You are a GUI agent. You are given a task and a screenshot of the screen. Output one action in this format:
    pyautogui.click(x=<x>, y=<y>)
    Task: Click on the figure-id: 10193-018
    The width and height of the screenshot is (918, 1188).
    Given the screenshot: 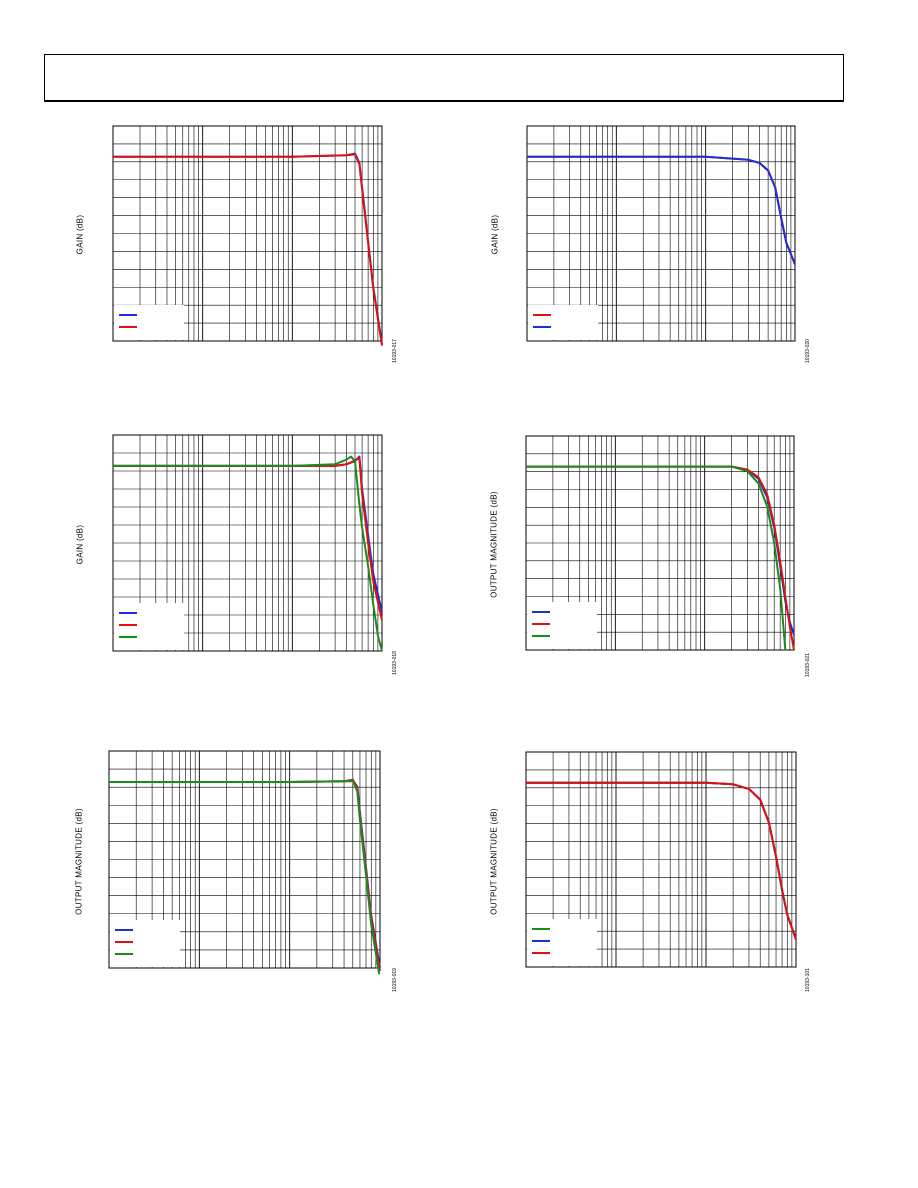 What is the action you would take?
    pyautogui.click(x=395, y=663)
    